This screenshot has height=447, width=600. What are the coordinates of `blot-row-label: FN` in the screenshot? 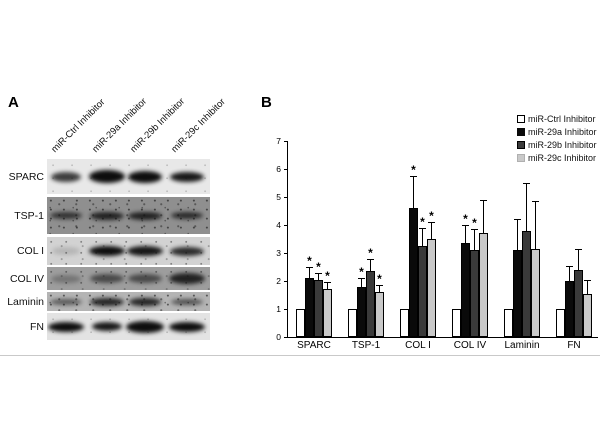 It's located at (37, 326).